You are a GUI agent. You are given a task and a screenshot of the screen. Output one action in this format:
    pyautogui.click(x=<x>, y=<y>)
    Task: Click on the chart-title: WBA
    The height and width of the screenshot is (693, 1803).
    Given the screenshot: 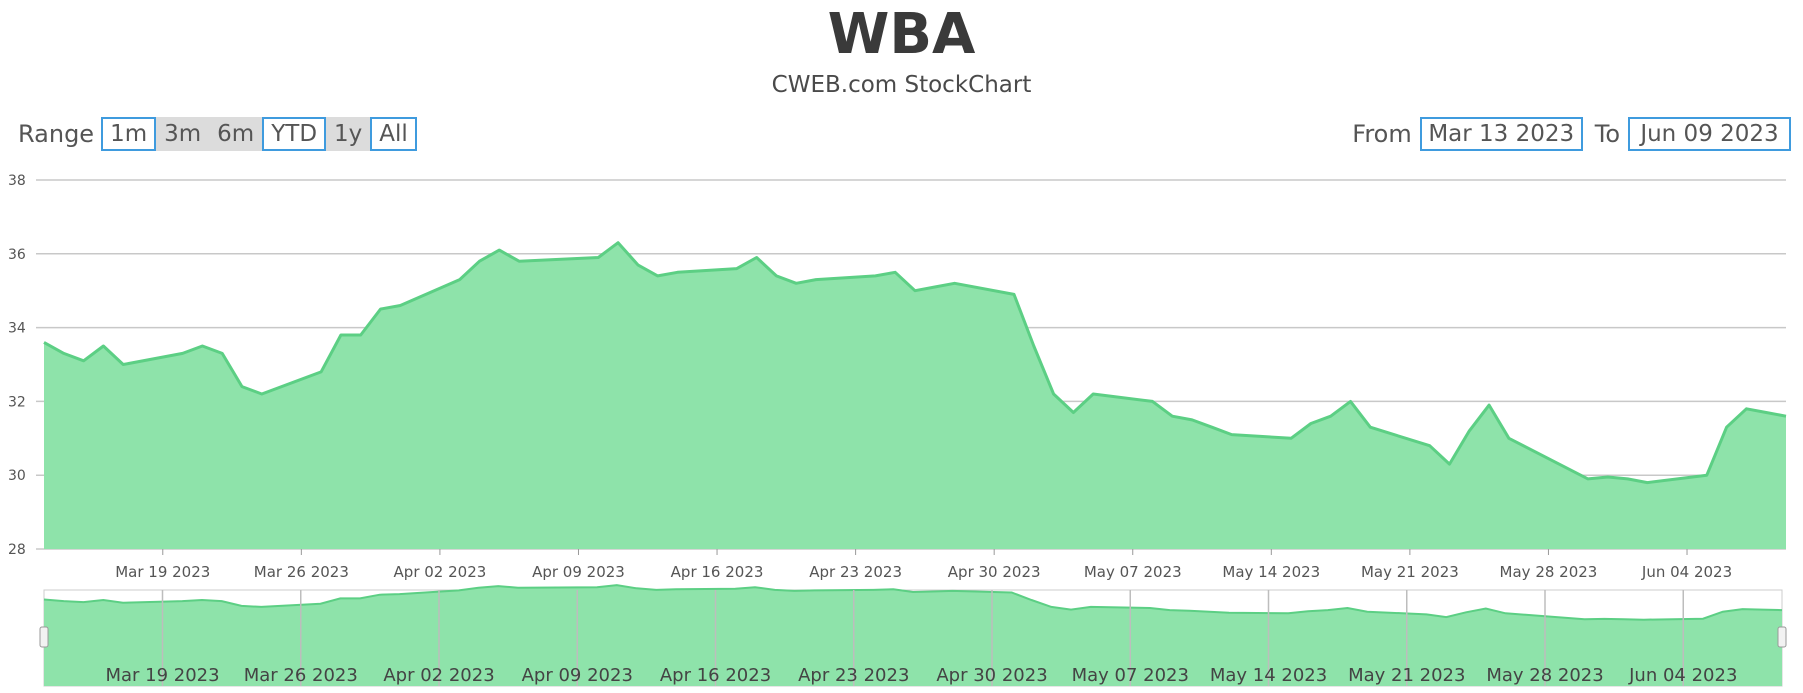 What is the action you would take?
    pyautogui.click(x=901, y=34)
    